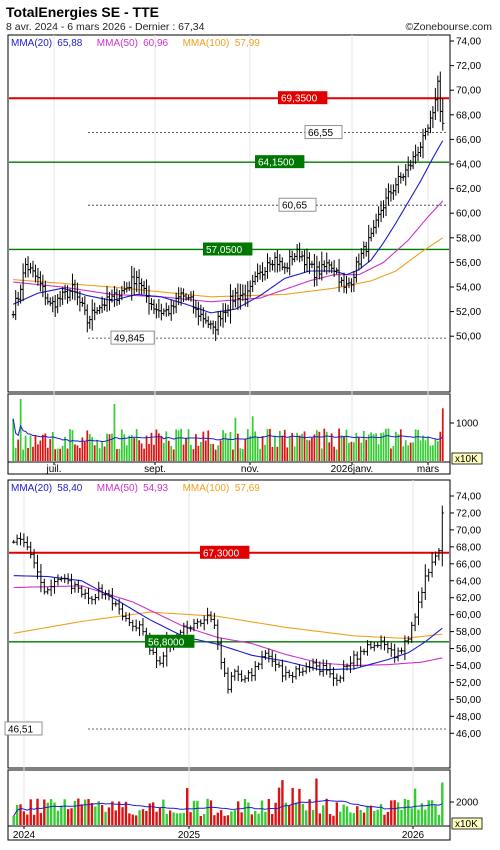 The image size is (500, 850). I want to click on weekly-mma100-line, so click(228, 625).